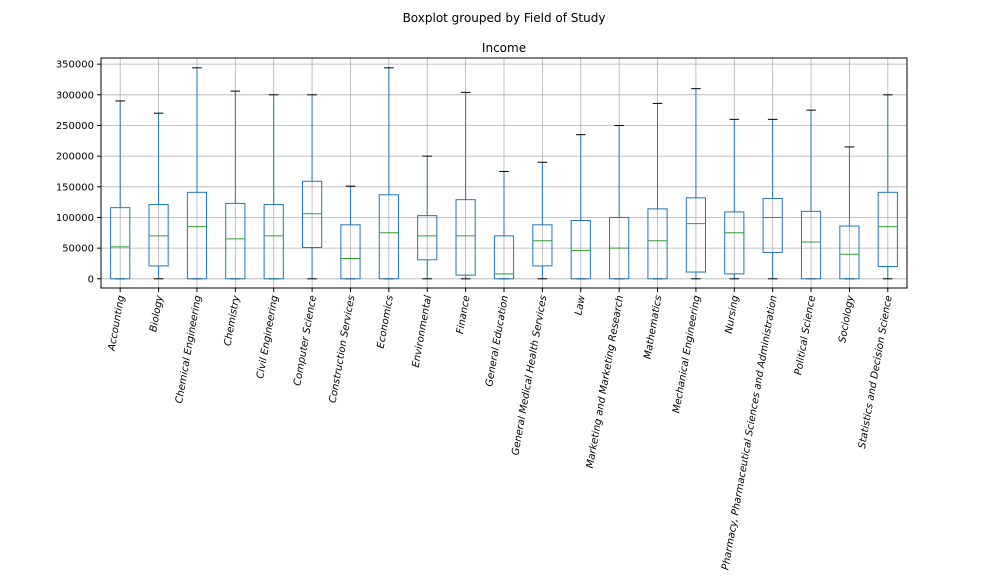 This screenshot has height=576, width=1008. Describe the element at coordinates (91, 279) in the screenshot. I see `y-tick-label: 0` at that location.